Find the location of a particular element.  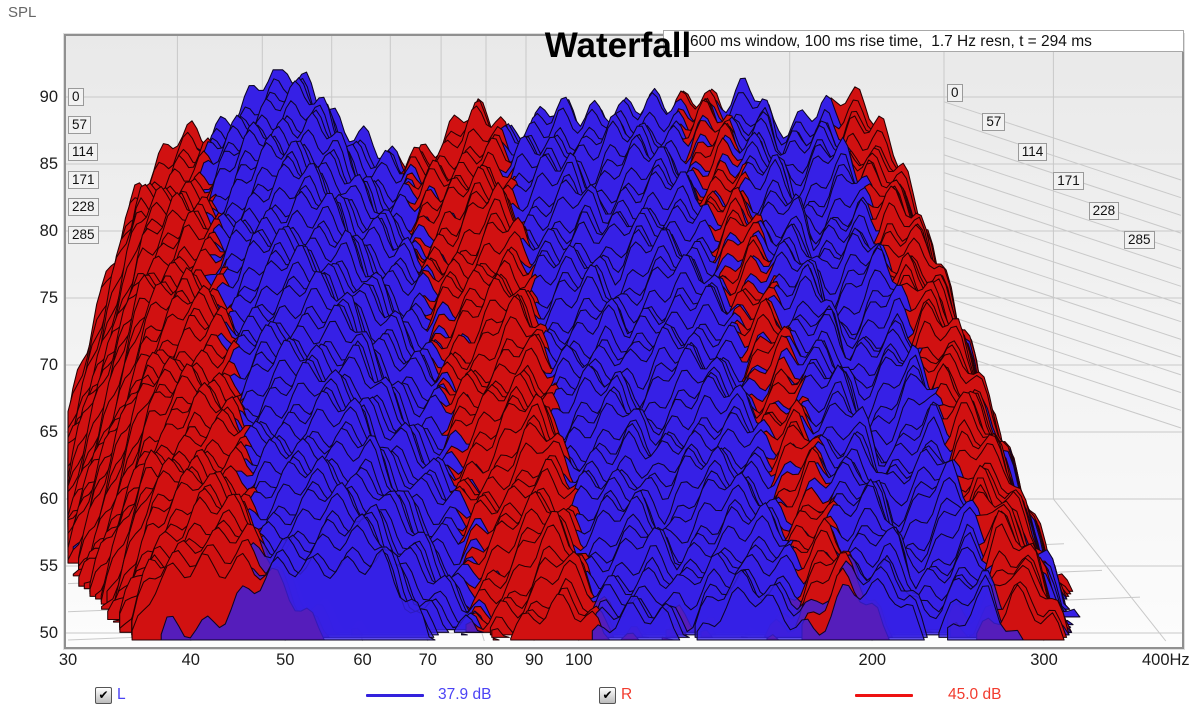

spl-tick-label: 90 is located at coordinates (48, 97).